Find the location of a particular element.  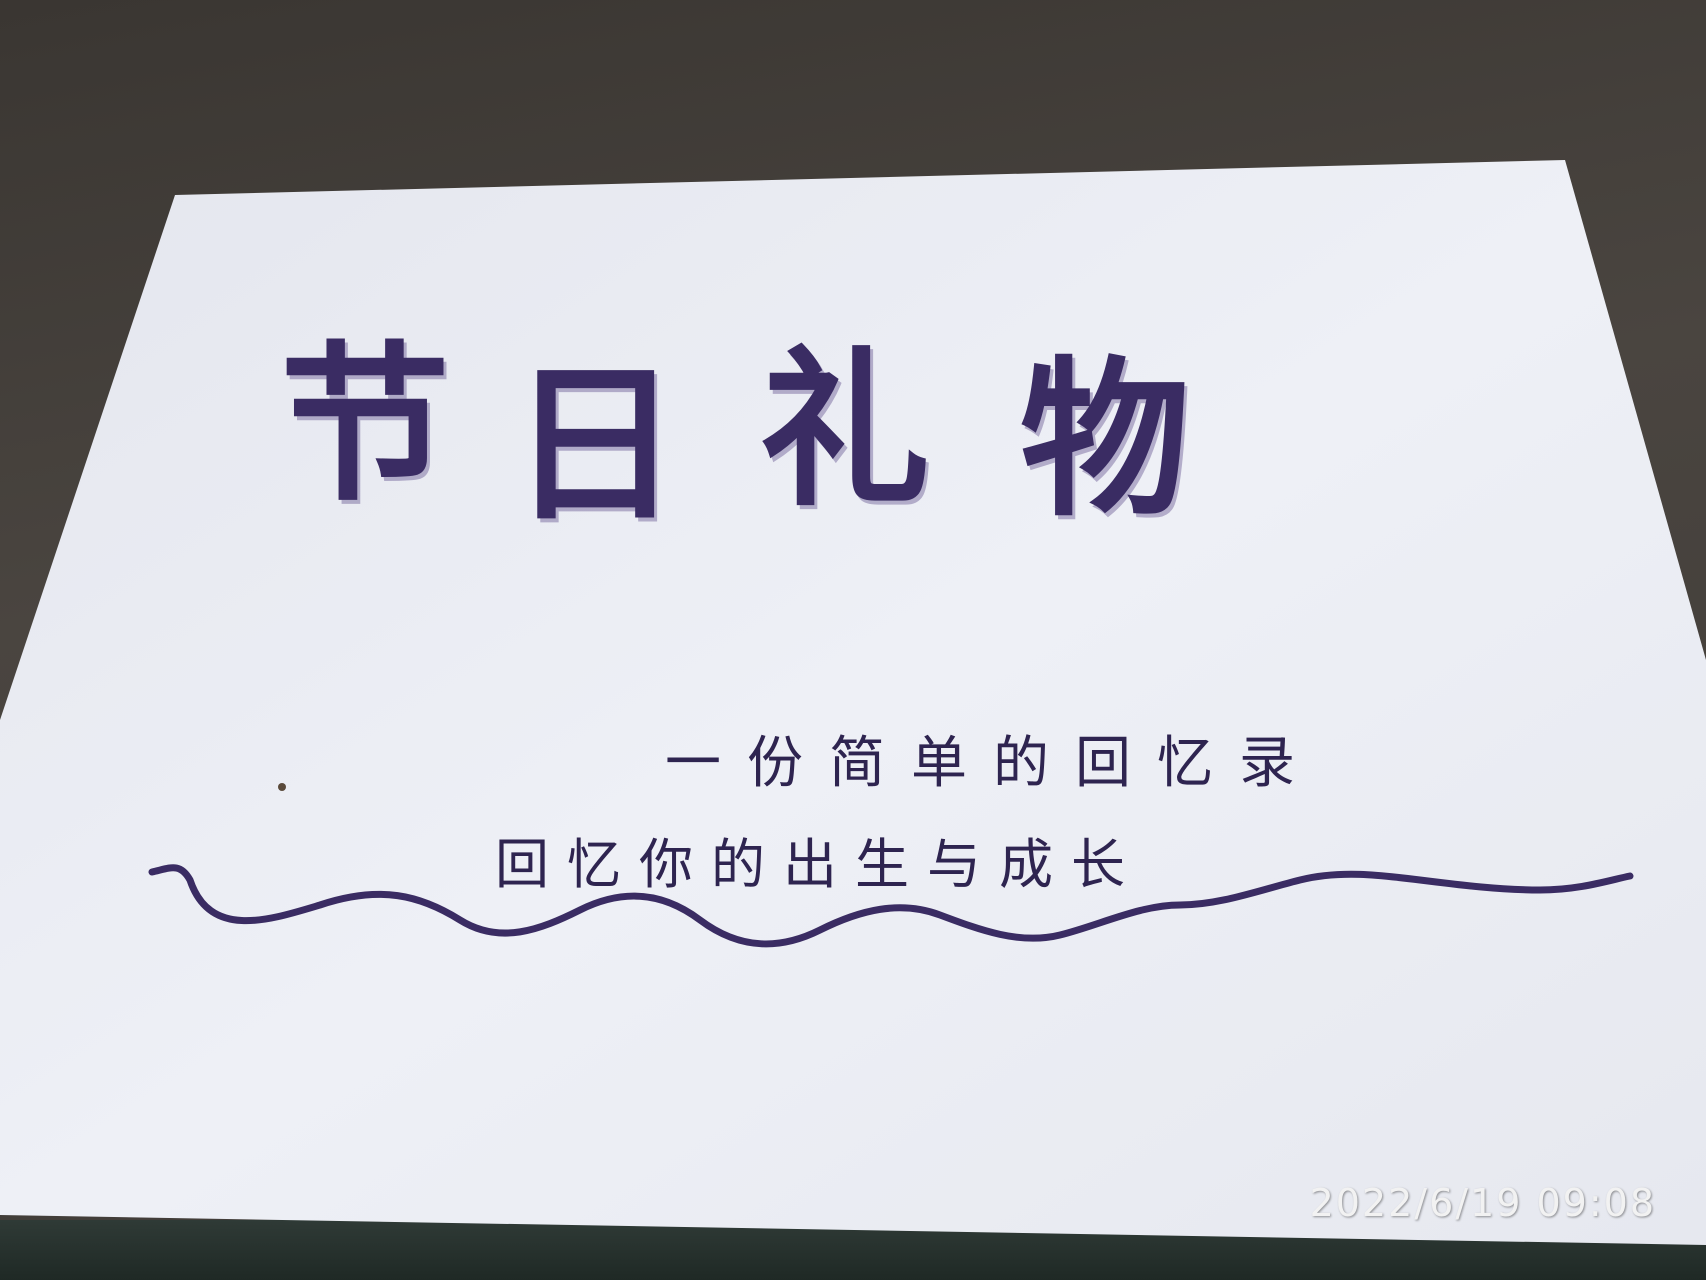

title-char-2: 日 is located at coordinates (595, 445).